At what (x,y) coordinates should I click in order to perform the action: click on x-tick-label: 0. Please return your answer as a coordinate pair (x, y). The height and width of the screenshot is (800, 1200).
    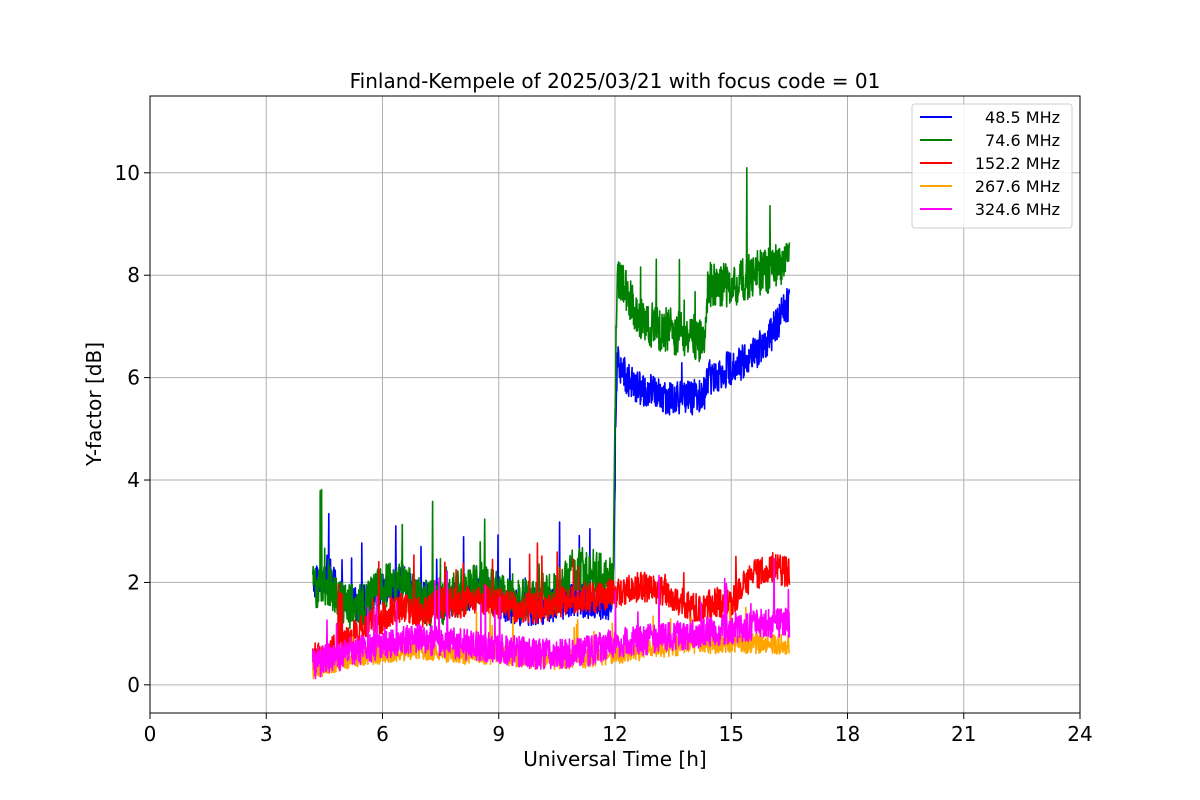
    Looking at the image, I should click on (150, 734).